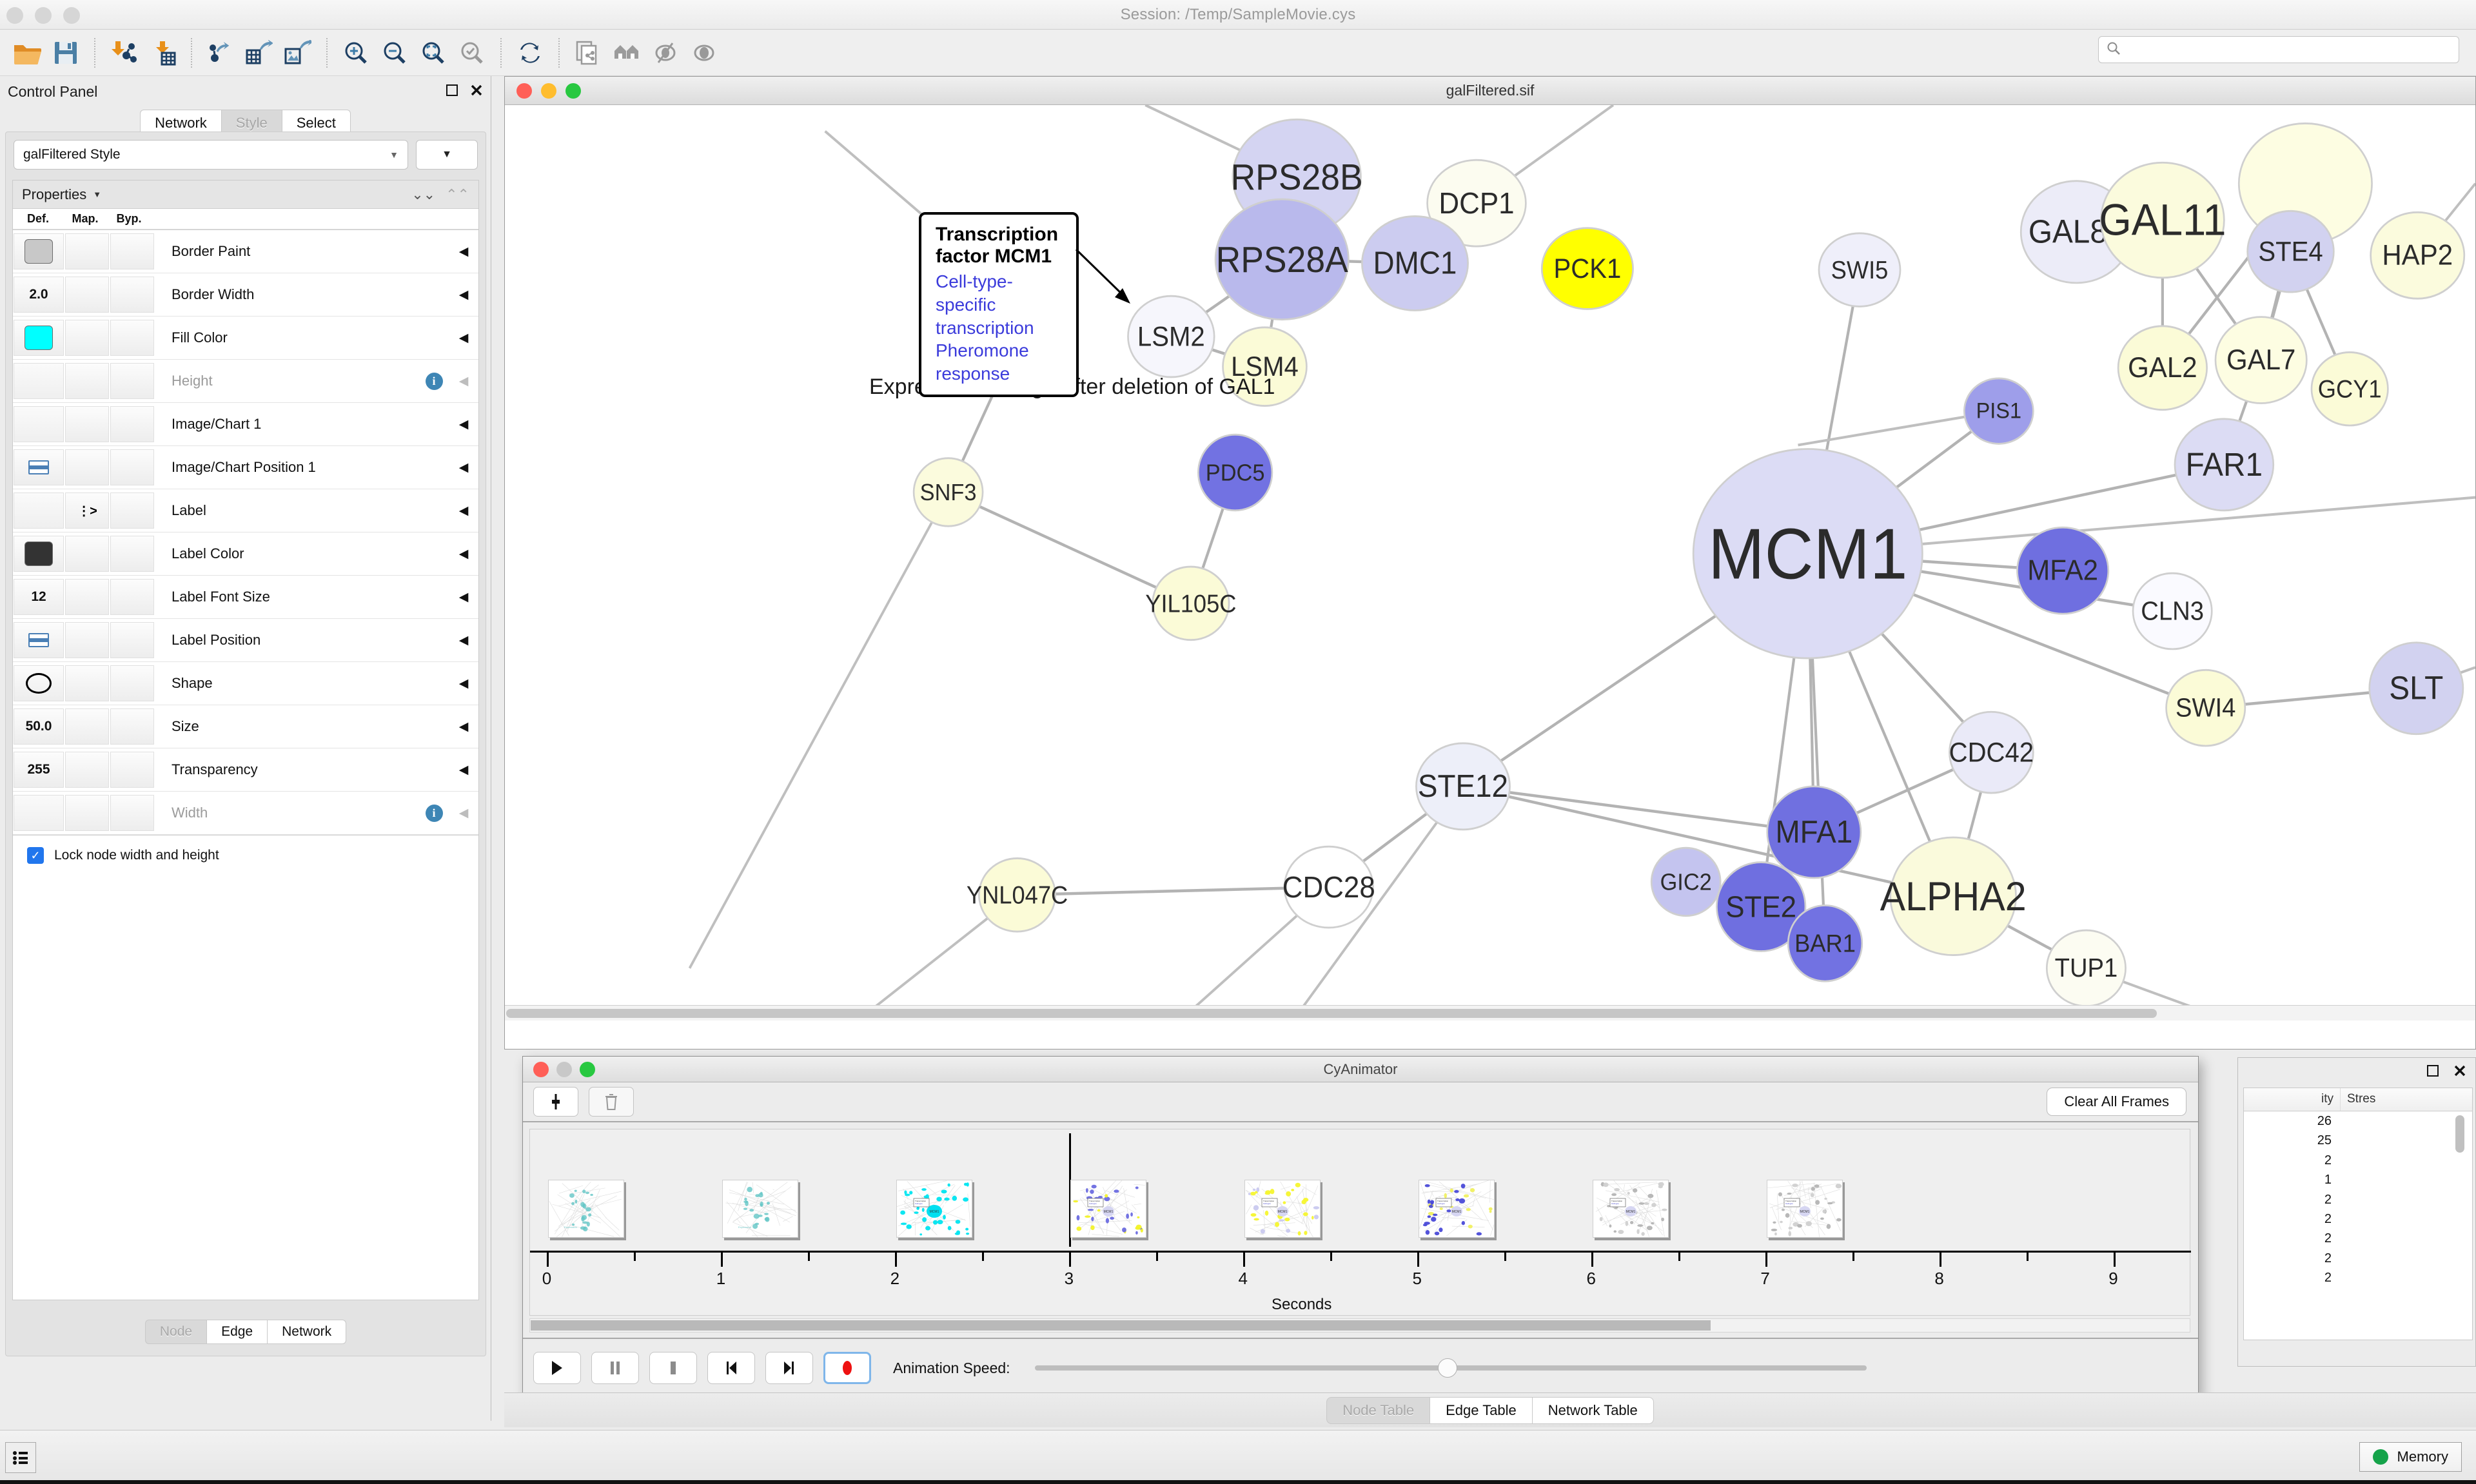 This screenshot has width=2476, height=1484. What do you see at coordinates (587, 1069) in the screenshot?
I see `maximize-cyanimator-button` at bounding box center [587, 1069].